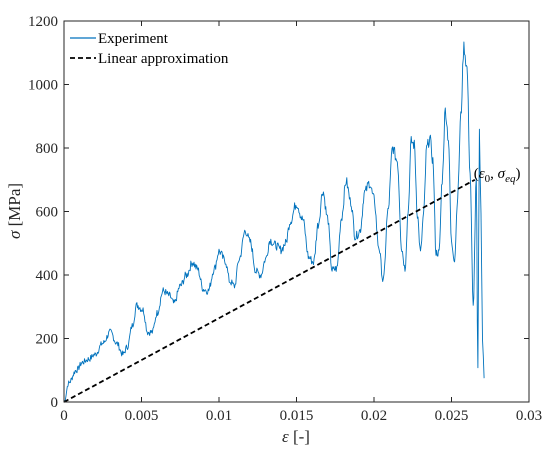 Image resolution: width=550 pixels, height=452 pixels. Describe the element at coordinates (47, 213) in the screenshot. I see `y-tick-label: 600` at that location.